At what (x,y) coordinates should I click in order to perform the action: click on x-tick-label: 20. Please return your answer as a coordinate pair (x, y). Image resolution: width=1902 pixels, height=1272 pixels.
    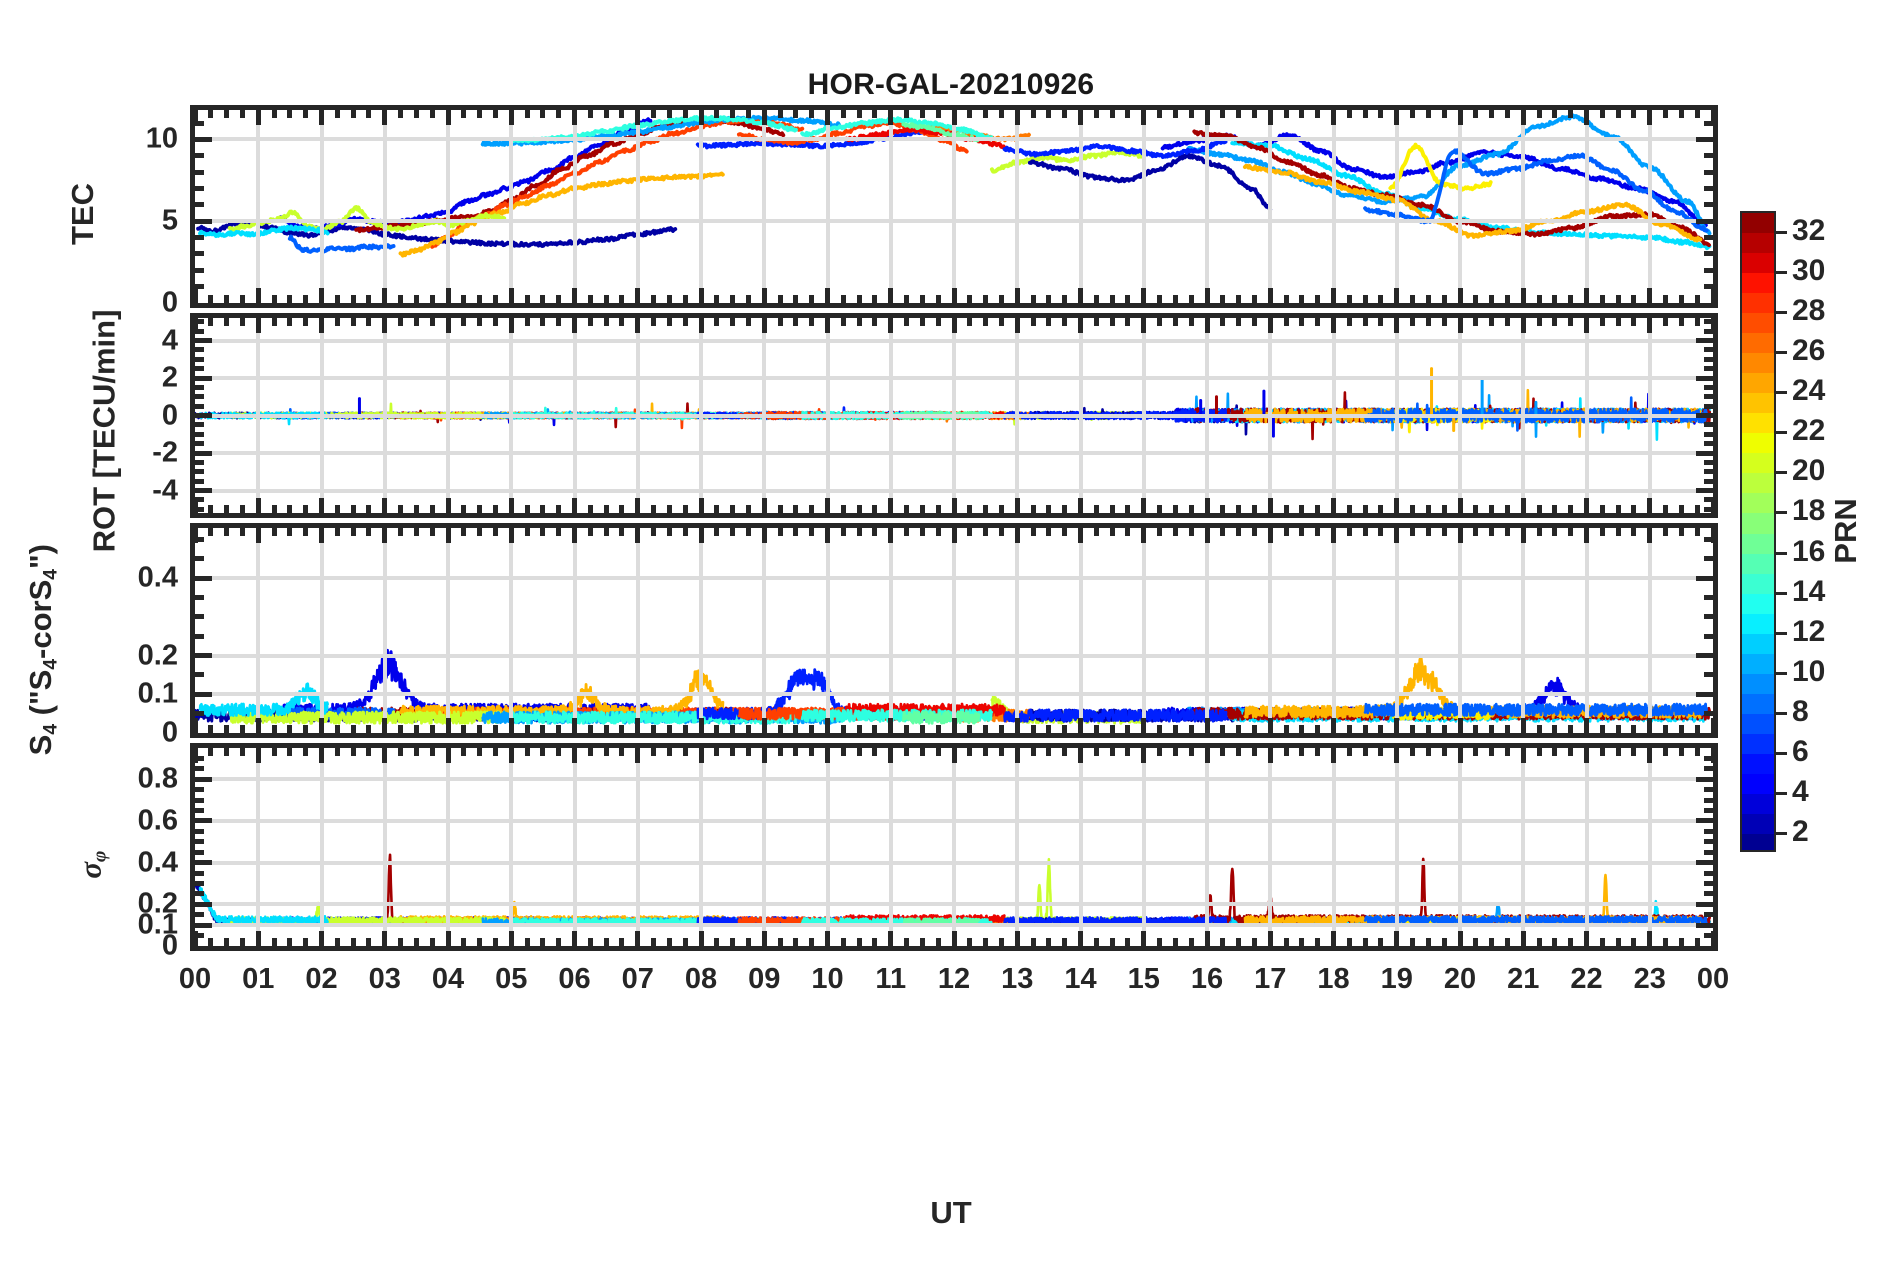
    Looking at the image, I should click on (1460, 979).